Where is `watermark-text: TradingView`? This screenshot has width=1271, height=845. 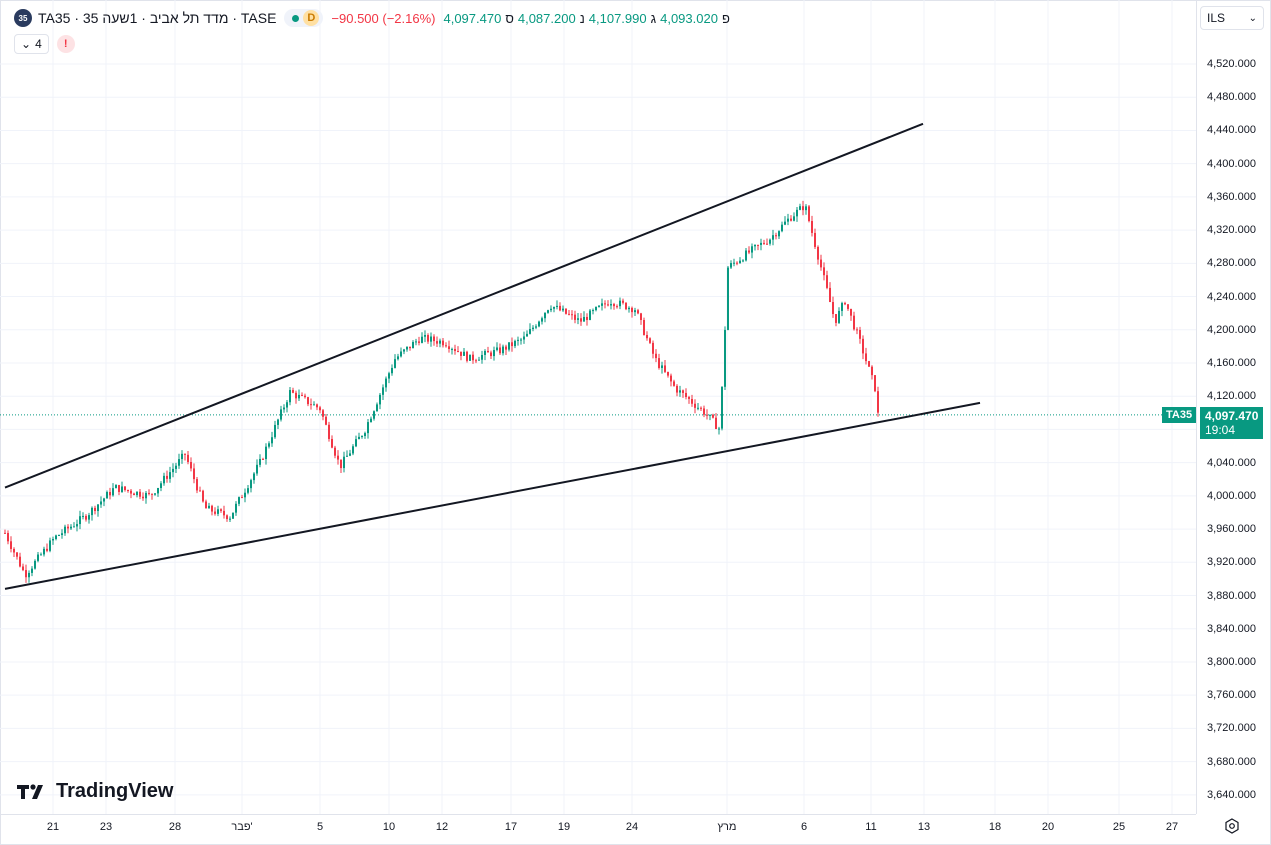
watermark-text: TradingView is located at coordinates (115, 791).